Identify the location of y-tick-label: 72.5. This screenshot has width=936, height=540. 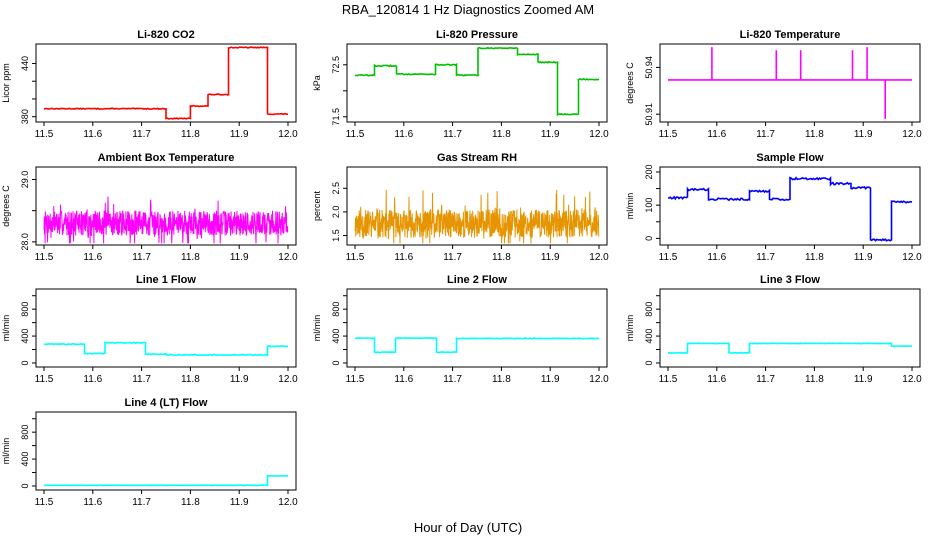
(336, 65).